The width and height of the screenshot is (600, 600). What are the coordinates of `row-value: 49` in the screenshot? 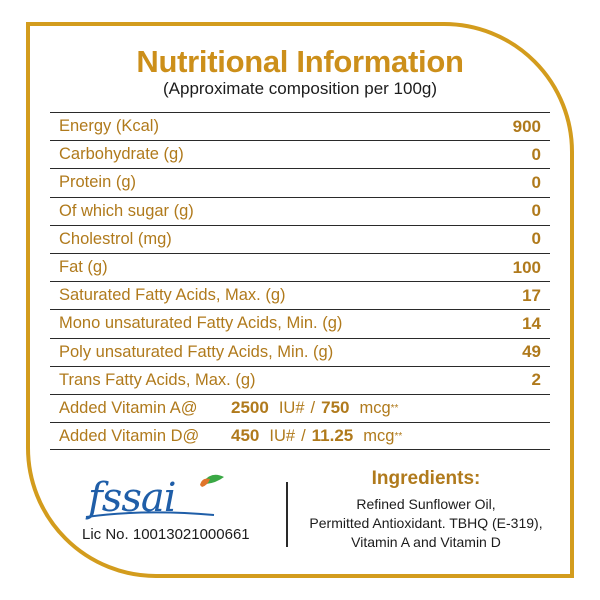 It's located at (531, 352).